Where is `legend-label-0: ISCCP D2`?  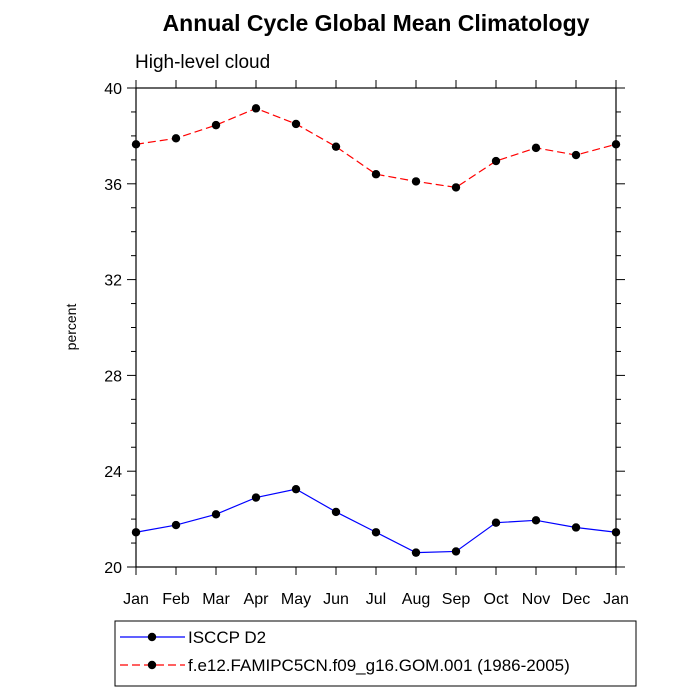 legend-label-0: ISCCP D2 is located at coordinates (227, 637).